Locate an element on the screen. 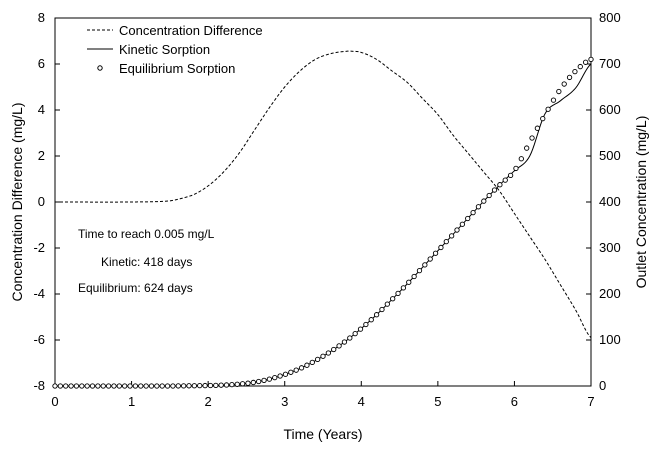 The width and height of the screenshot is (658, 452). y-right-tick-label: 700 is located at coordinates (610, 63).